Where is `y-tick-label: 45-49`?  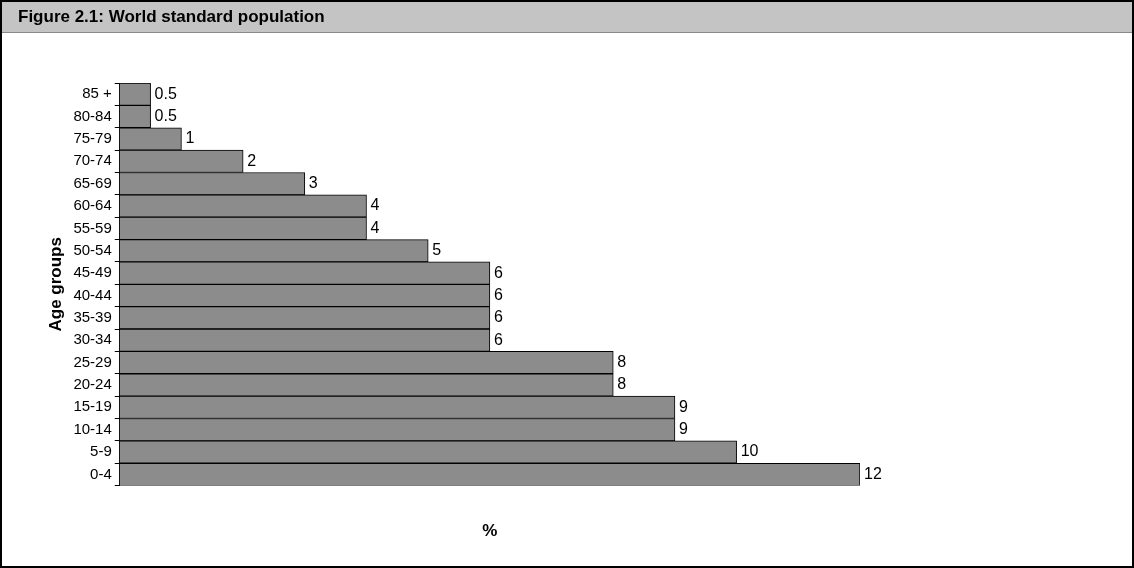
y-tick-label: 45-49 is located at coordinates (92, 272).